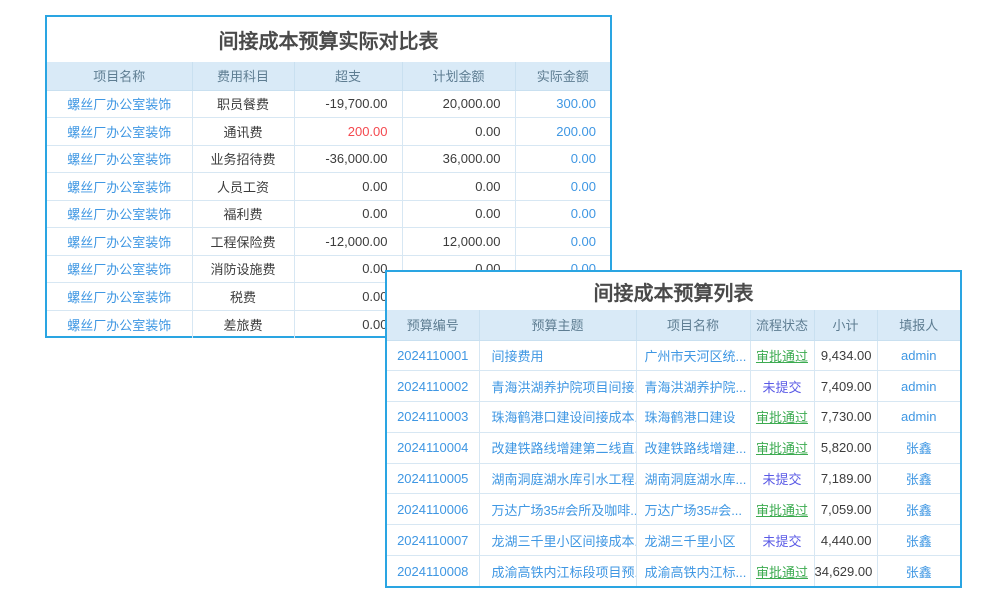 The height and width of the screenshot is (600, 1000). Describe the element at coordinates (845, 325) in the screenshot. I see `column-header: 小计` at that location.